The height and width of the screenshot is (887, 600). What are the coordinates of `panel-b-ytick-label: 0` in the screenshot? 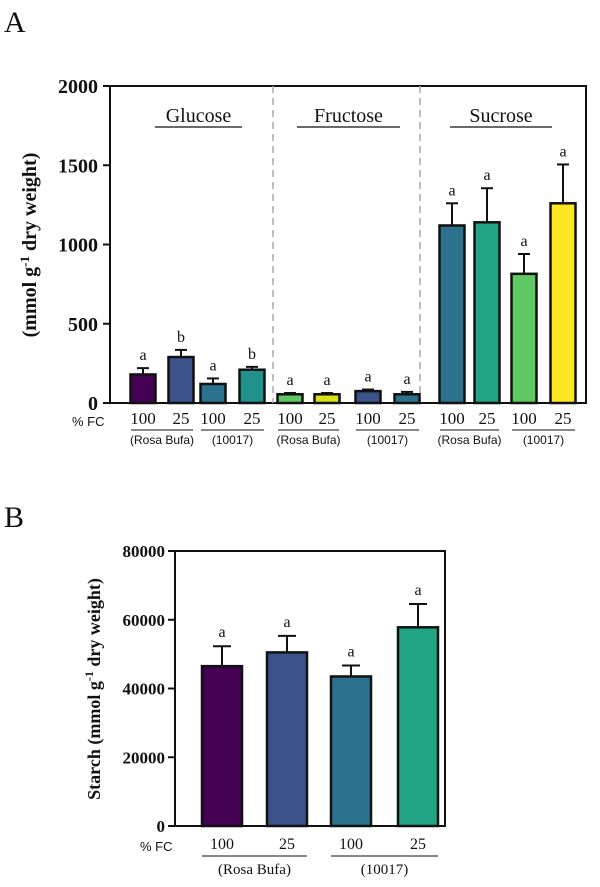 It's located at (161, 826).